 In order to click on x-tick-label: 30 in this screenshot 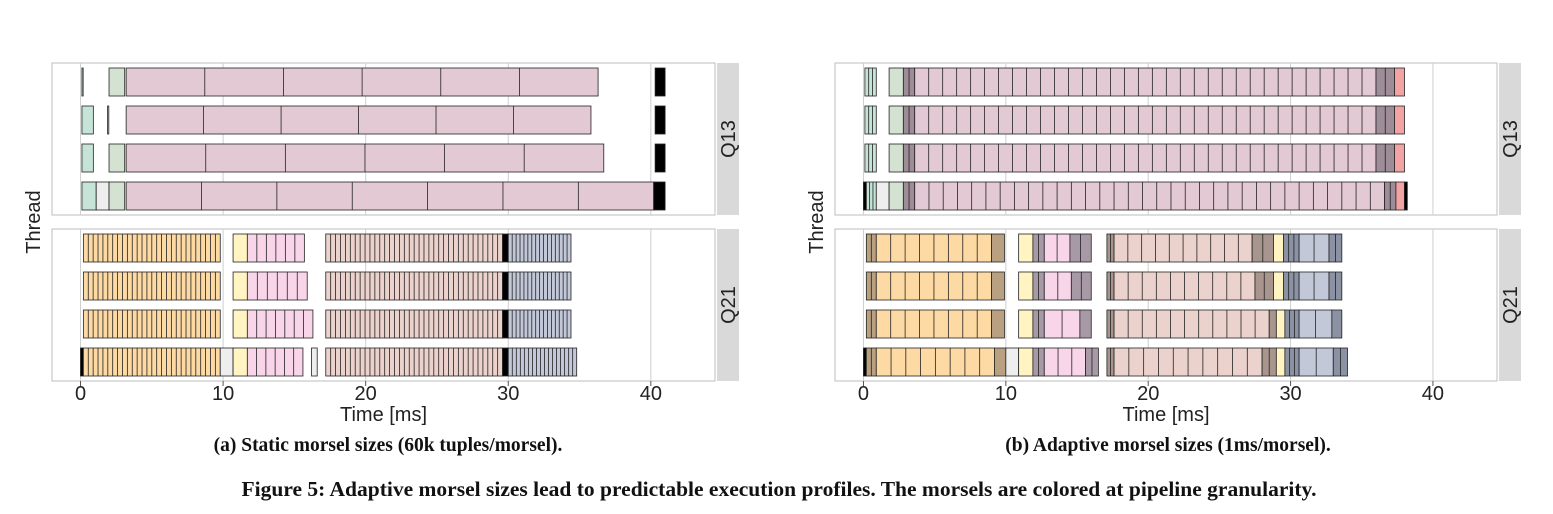, I will do `click(508, 394)`.